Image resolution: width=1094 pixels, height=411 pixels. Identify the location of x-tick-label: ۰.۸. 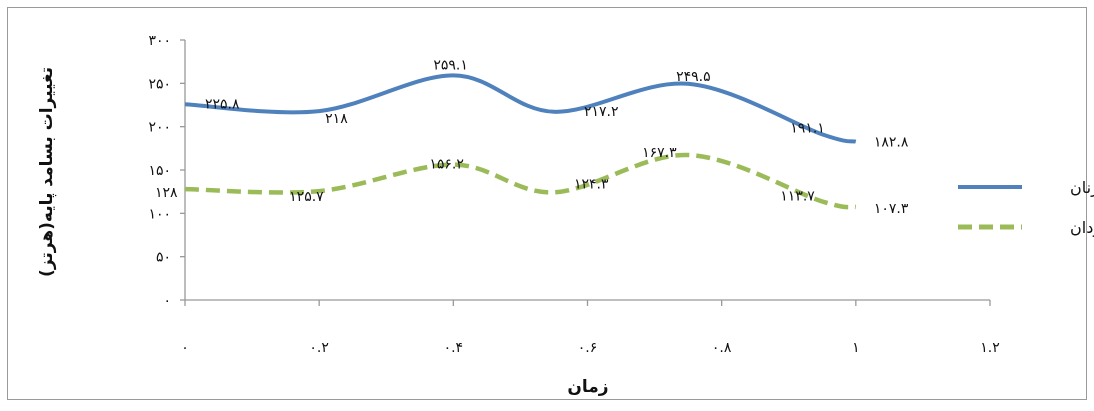
(722, 348).